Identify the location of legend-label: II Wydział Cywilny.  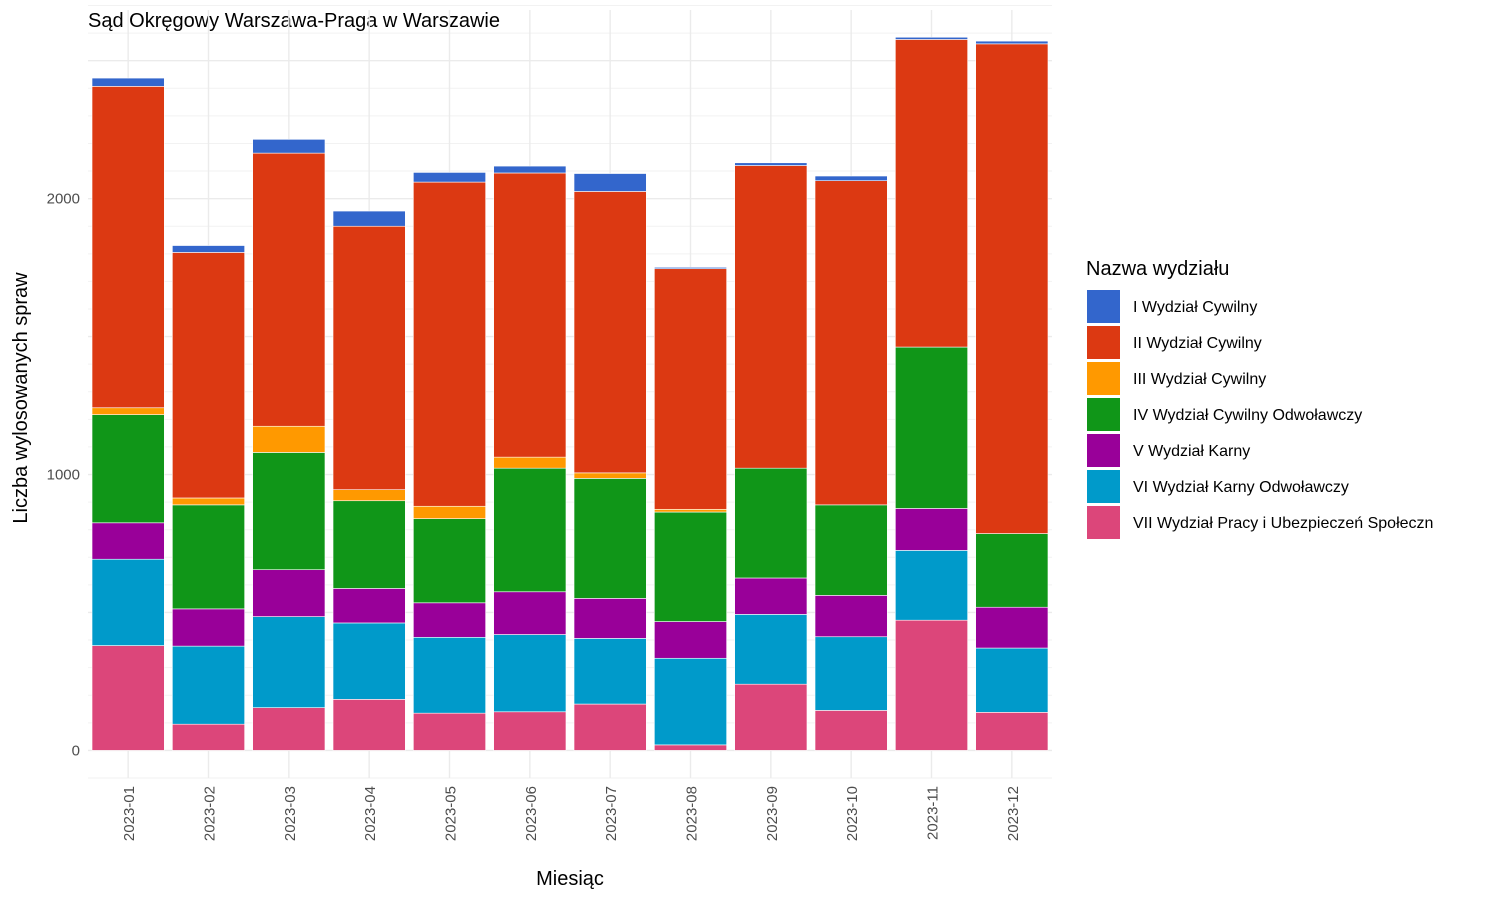
(1197, 343).